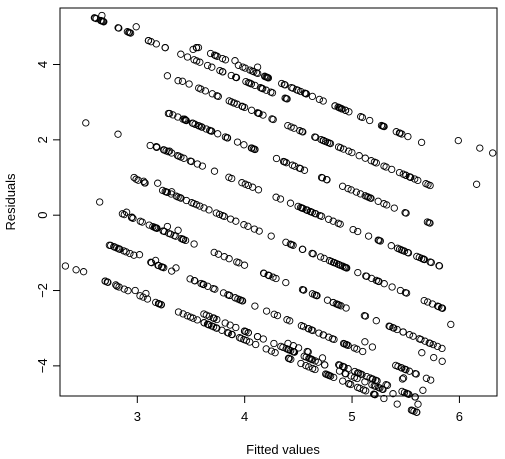  Describe the element at coordinates (244, 416) in the screenshot. I see `x-tick-label: 4` at that location.